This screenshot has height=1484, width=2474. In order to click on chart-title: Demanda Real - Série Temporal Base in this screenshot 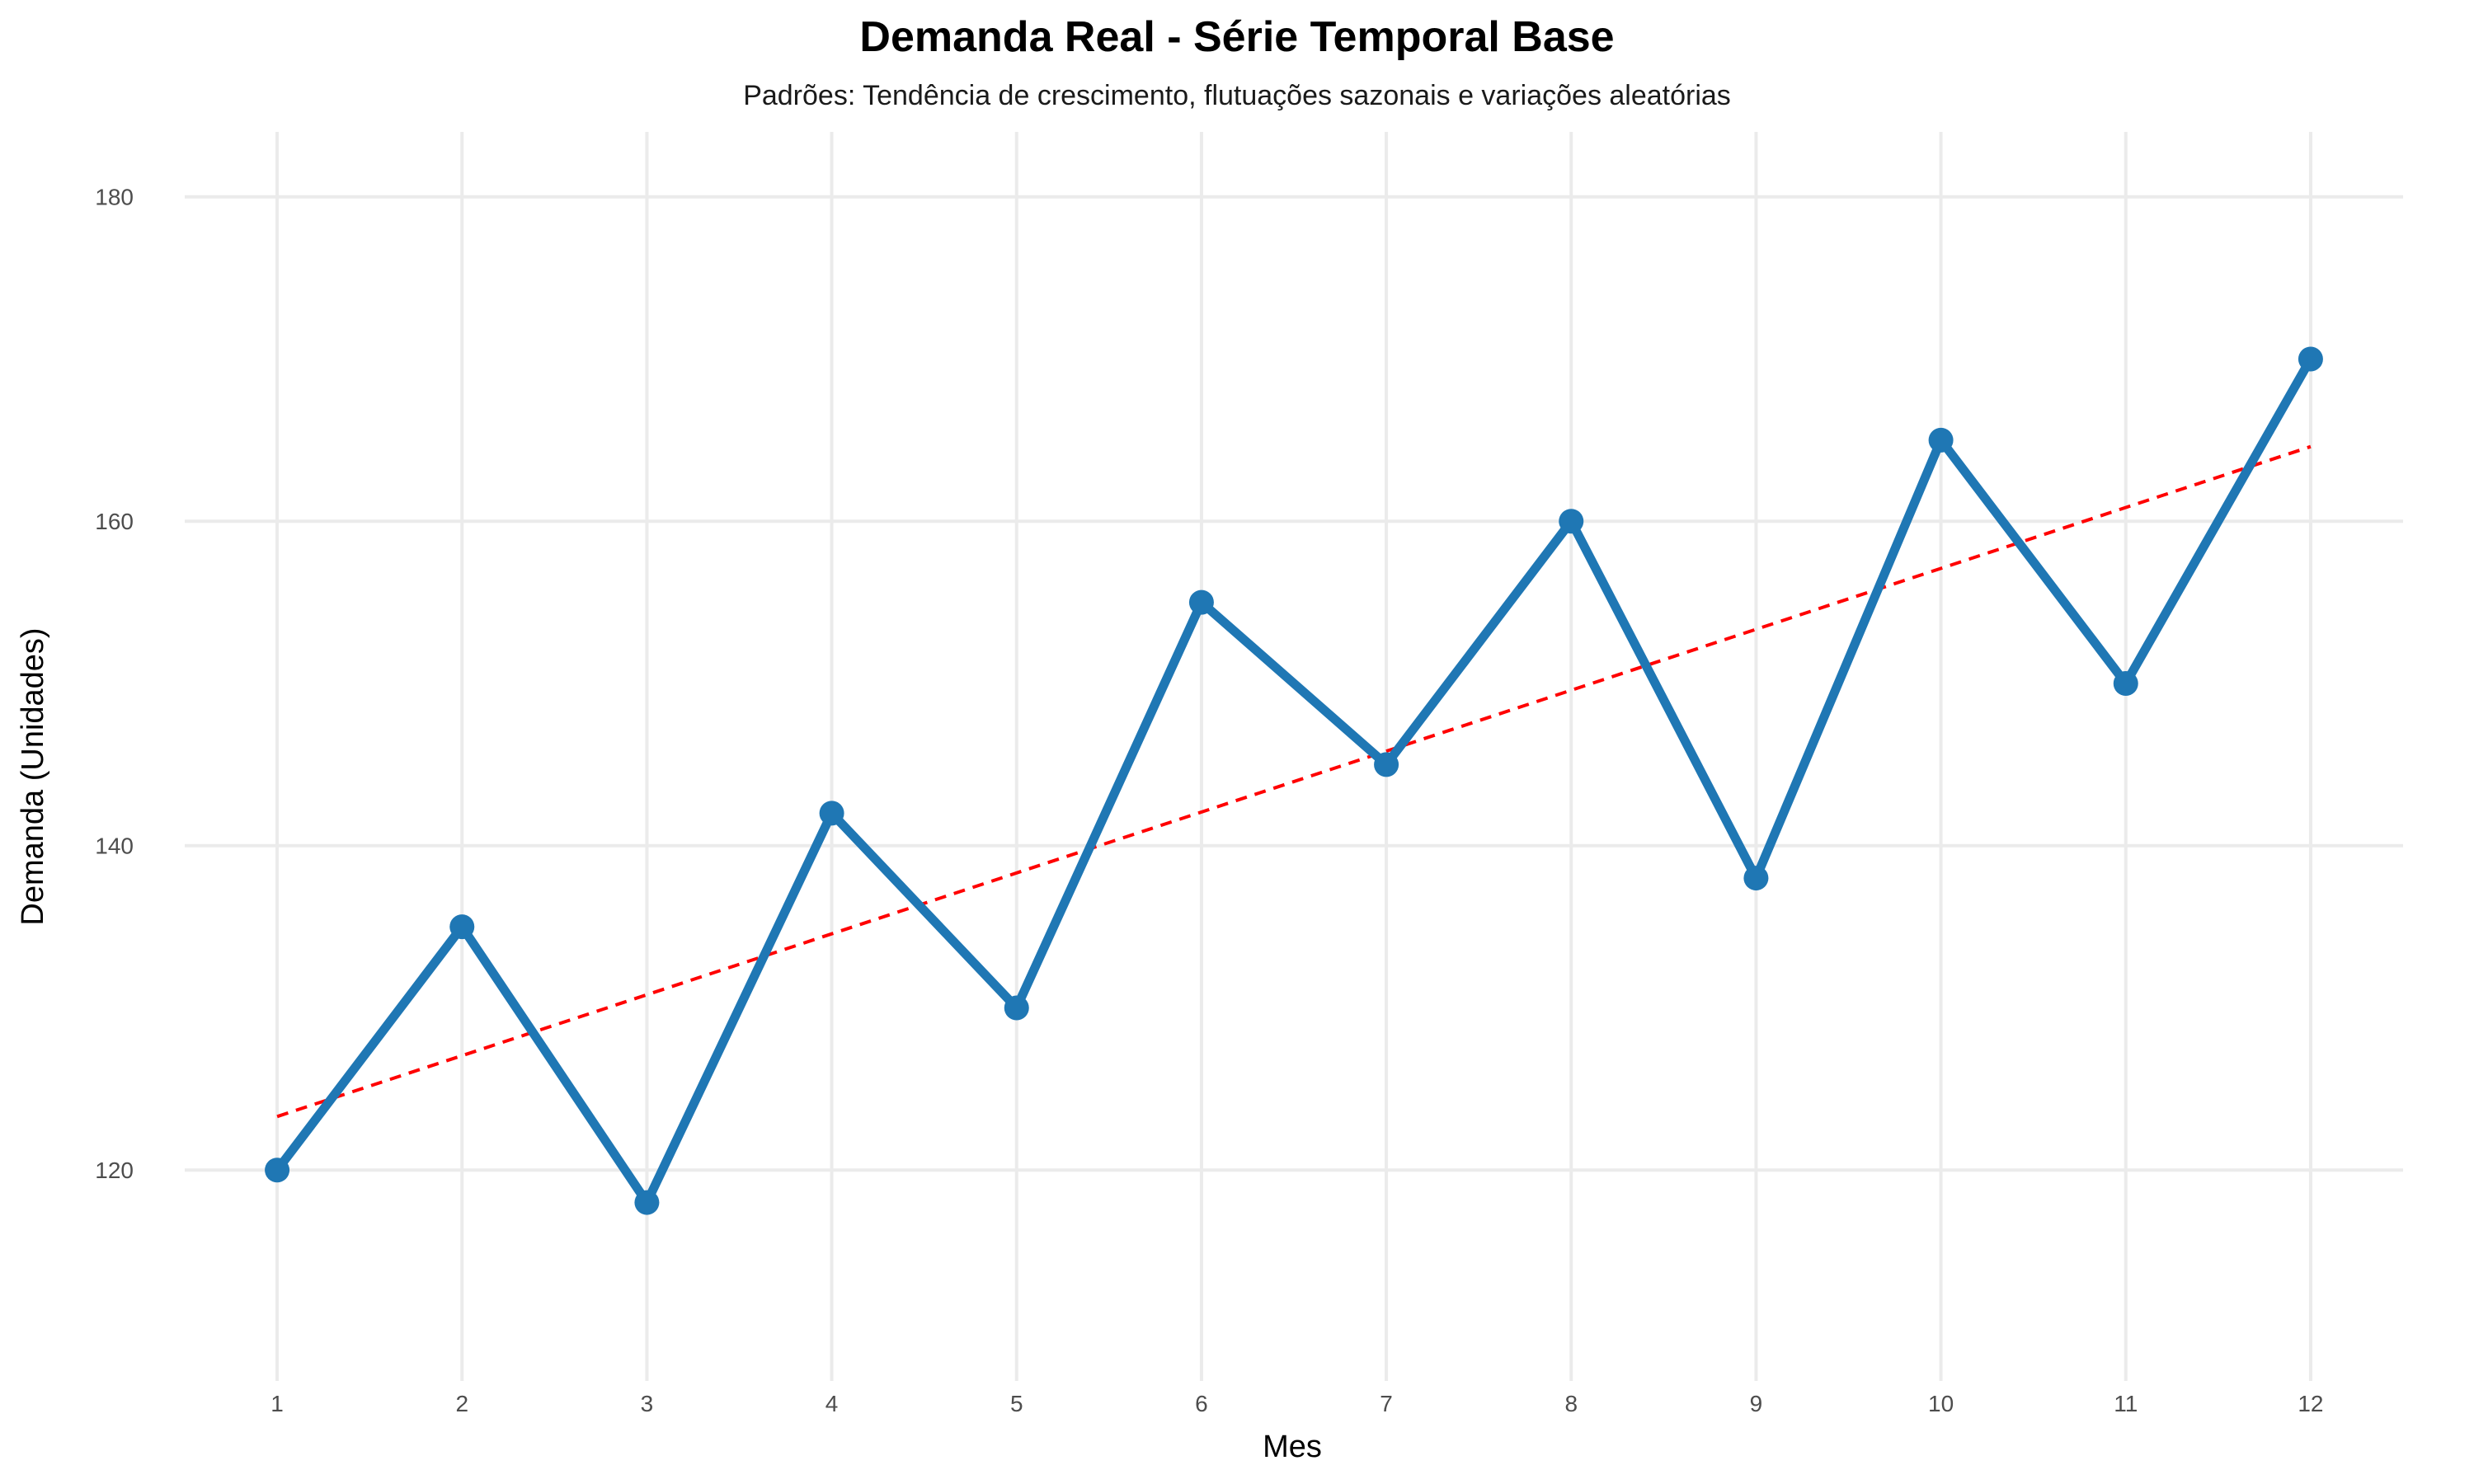, I will do `click(1236, 37)`.